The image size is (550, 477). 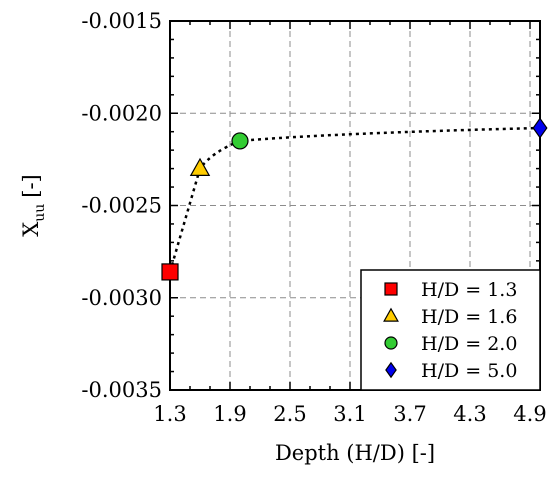 I want to click on legend-entry-label: H/D = 1.3, so click(x=469, y=290).